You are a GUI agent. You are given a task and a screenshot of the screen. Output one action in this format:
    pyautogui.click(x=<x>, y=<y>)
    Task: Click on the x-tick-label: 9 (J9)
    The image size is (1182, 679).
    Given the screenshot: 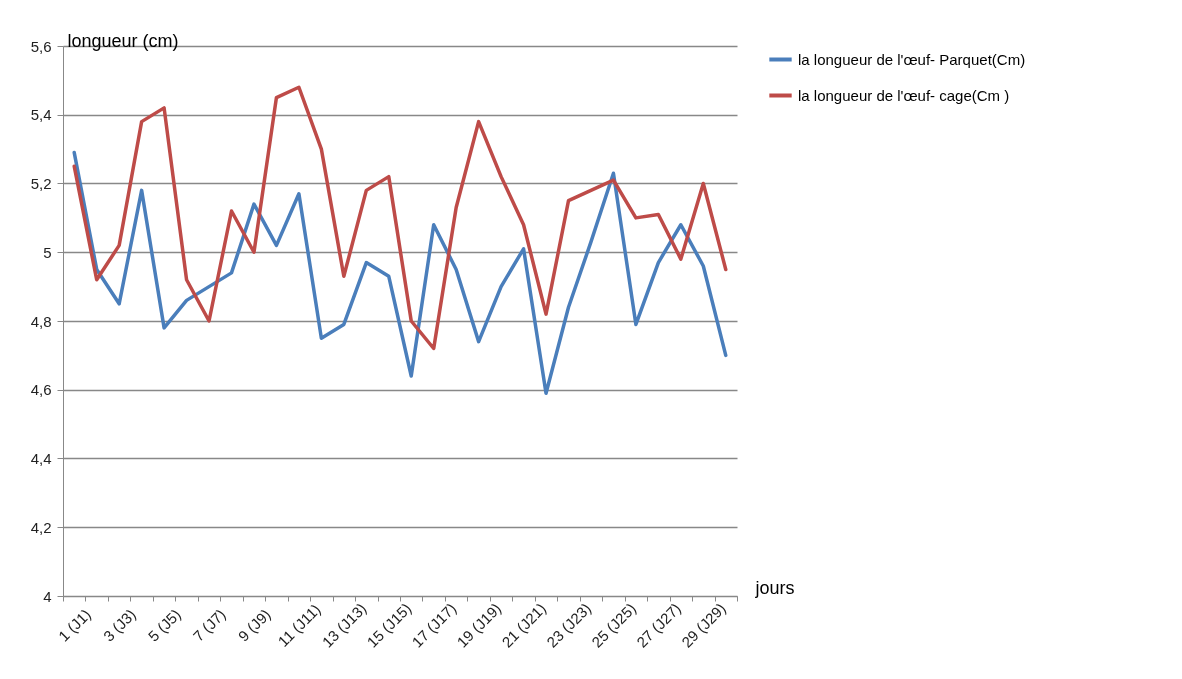 What is the action you would take?
    pyautogui.click(x=254, y=625)
    